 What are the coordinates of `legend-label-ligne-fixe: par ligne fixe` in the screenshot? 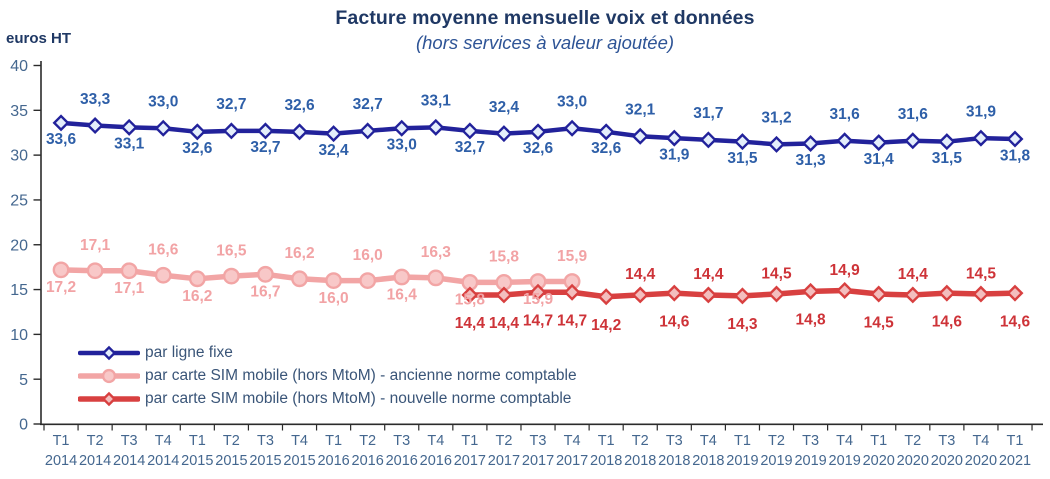 It's located at (189, 352).